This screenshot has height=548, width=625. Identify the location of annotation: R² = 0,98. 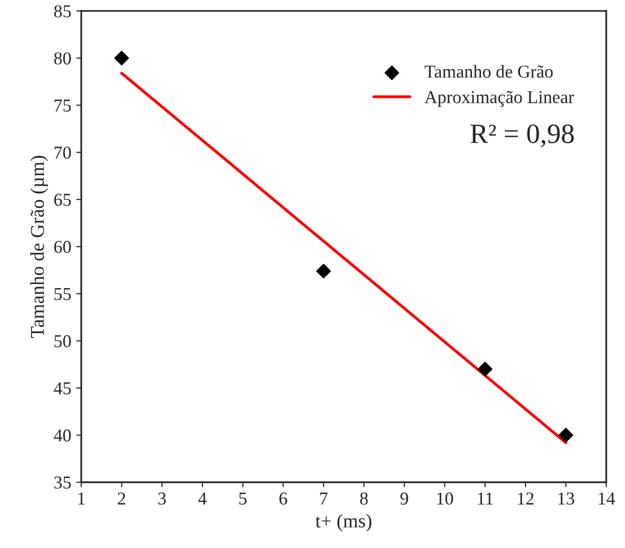
(522, 136).